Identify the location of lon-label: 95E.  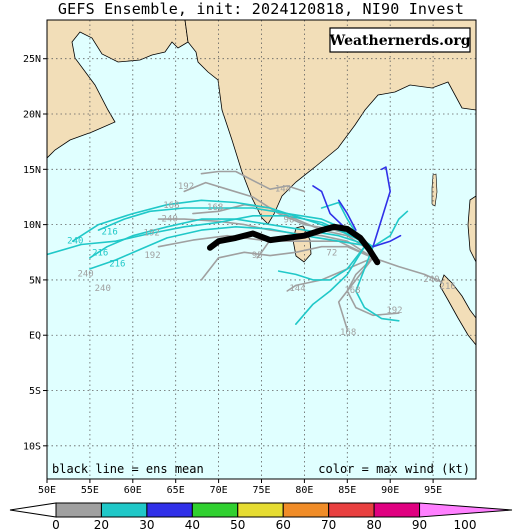
(433, 490).